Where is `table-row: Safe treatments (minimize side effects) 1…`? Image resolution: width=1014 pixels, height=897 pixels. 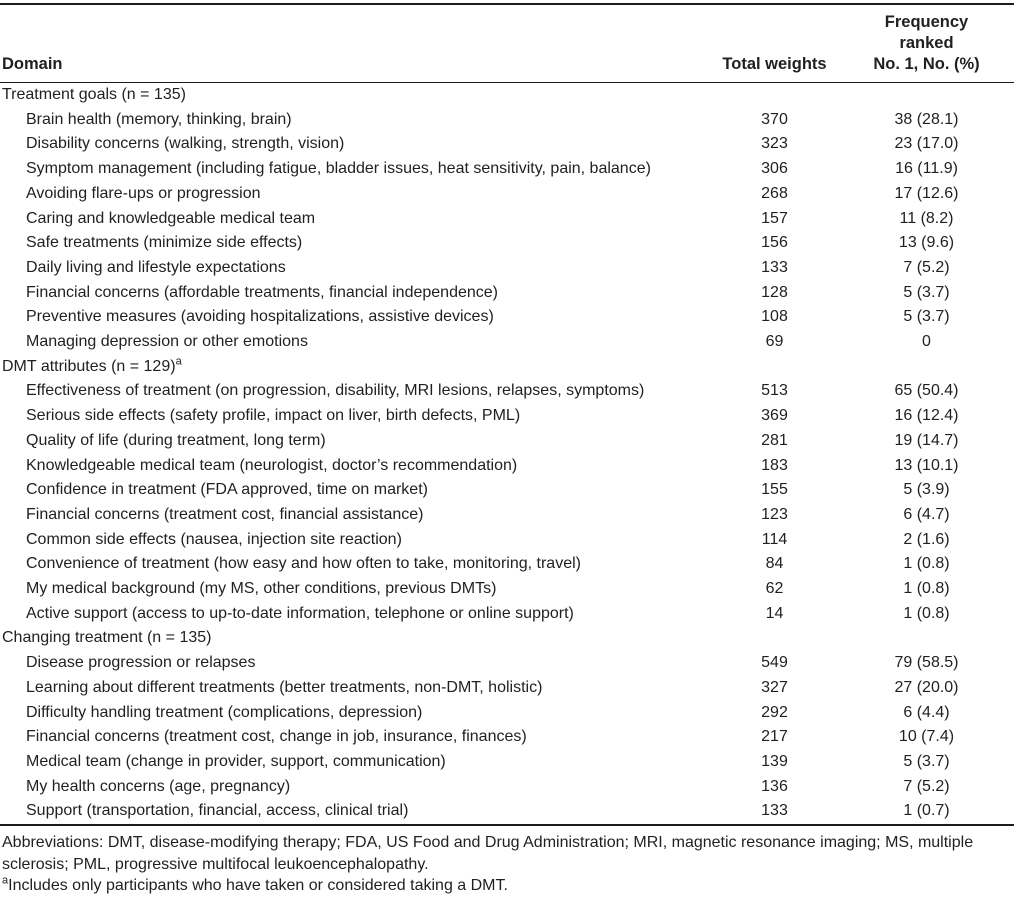
table-row: Safe treatments (minimize side effects) 1… is located at coordinates (507, 243).